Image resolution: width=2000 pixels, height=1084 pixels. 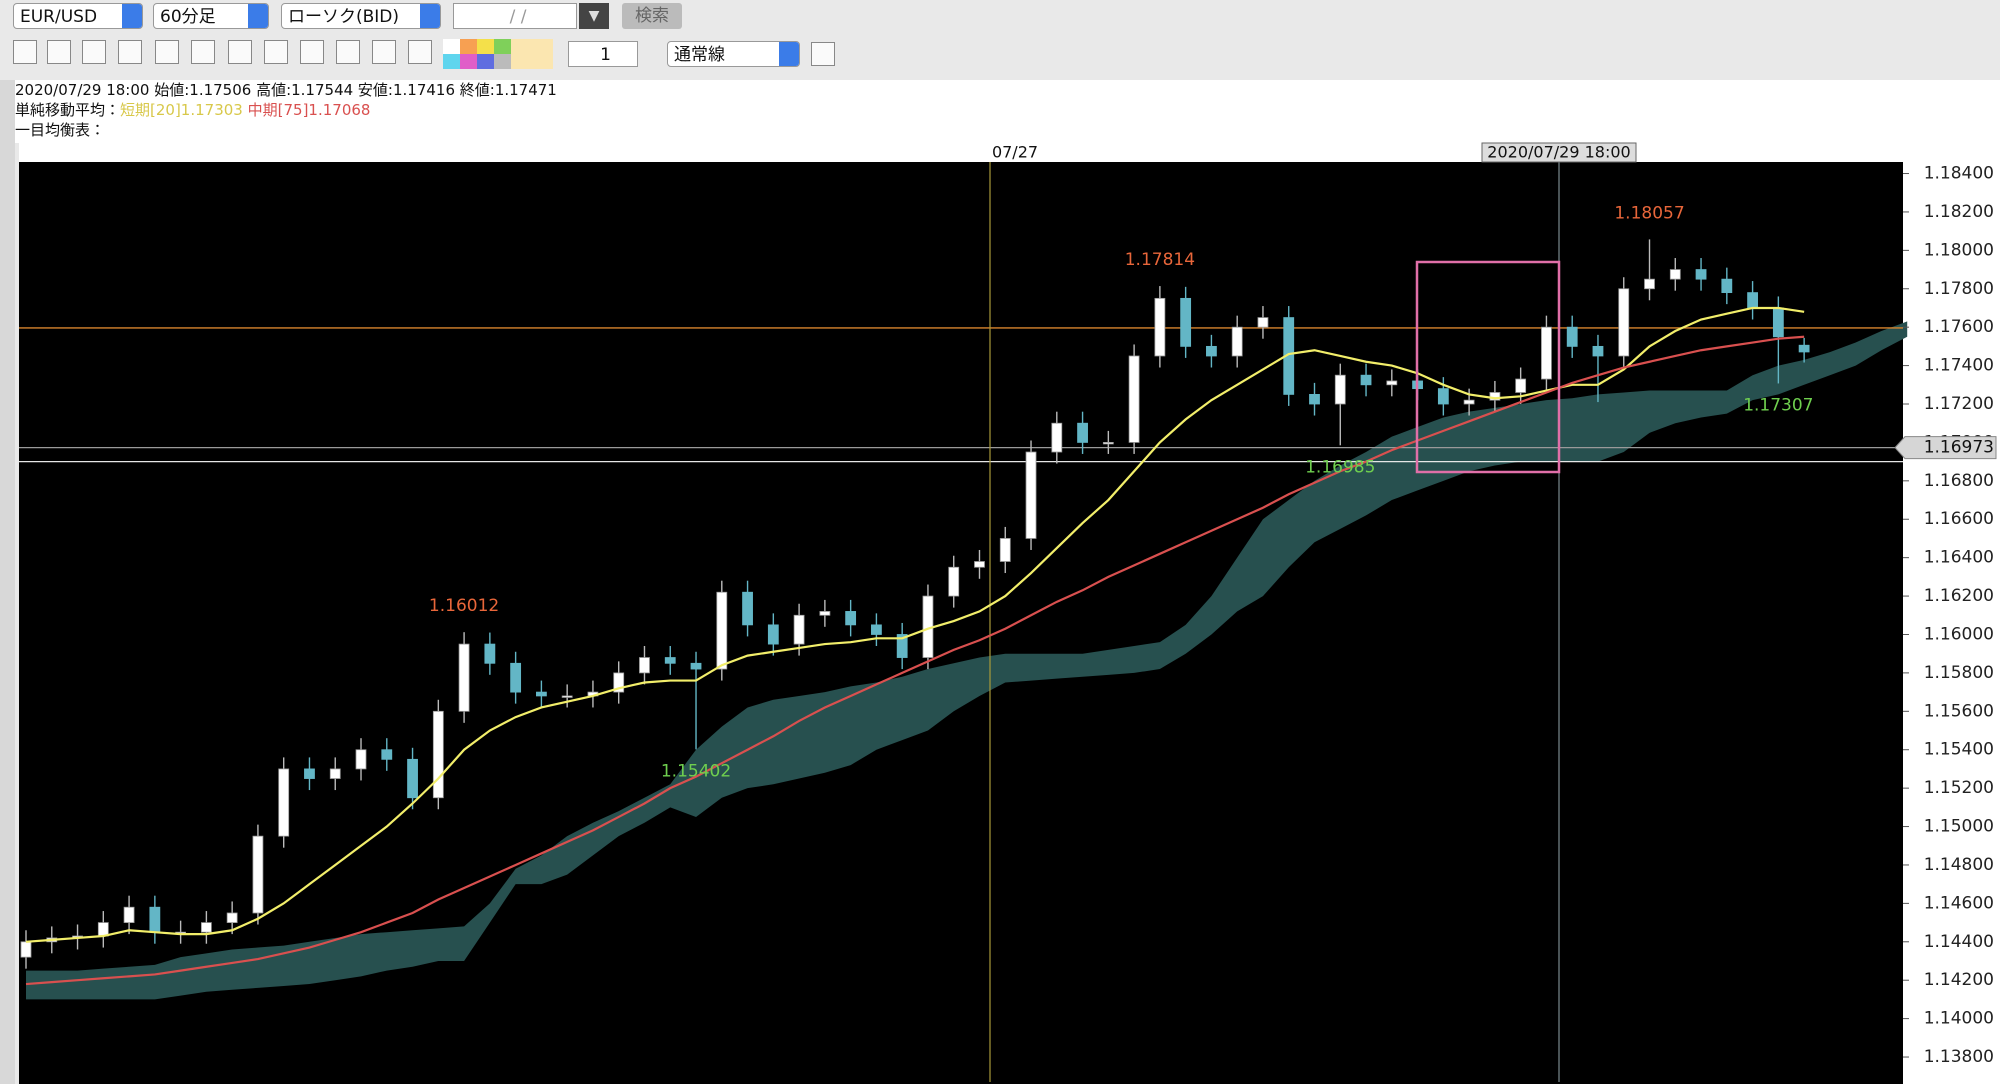 I want to click on extreme-label: 1.15402, so click(x=696, y=771).